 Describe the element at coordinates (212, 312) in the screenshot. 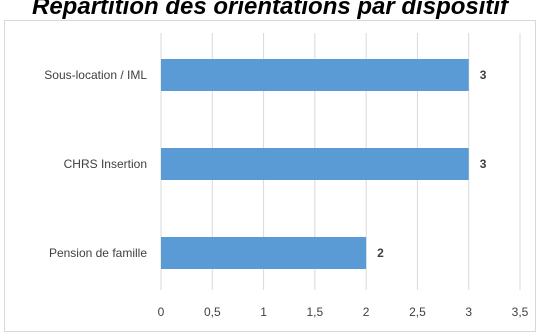

I see `x-tick-label: 0,5` at that location.